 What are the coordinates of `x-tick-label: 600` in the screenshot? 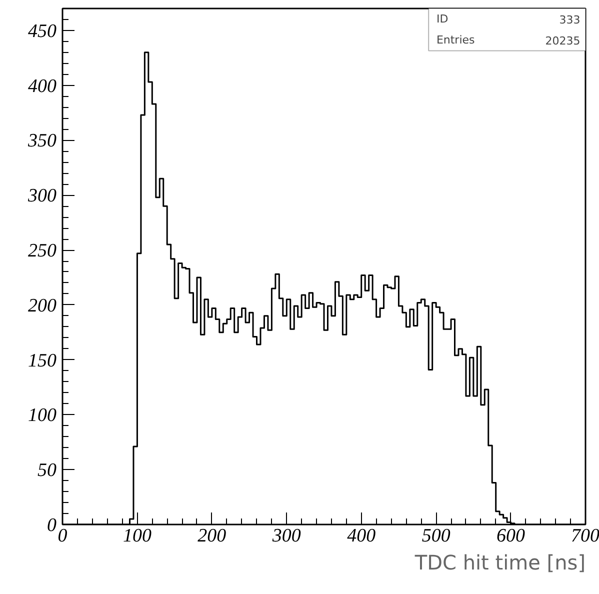 It's located at (511, 536).